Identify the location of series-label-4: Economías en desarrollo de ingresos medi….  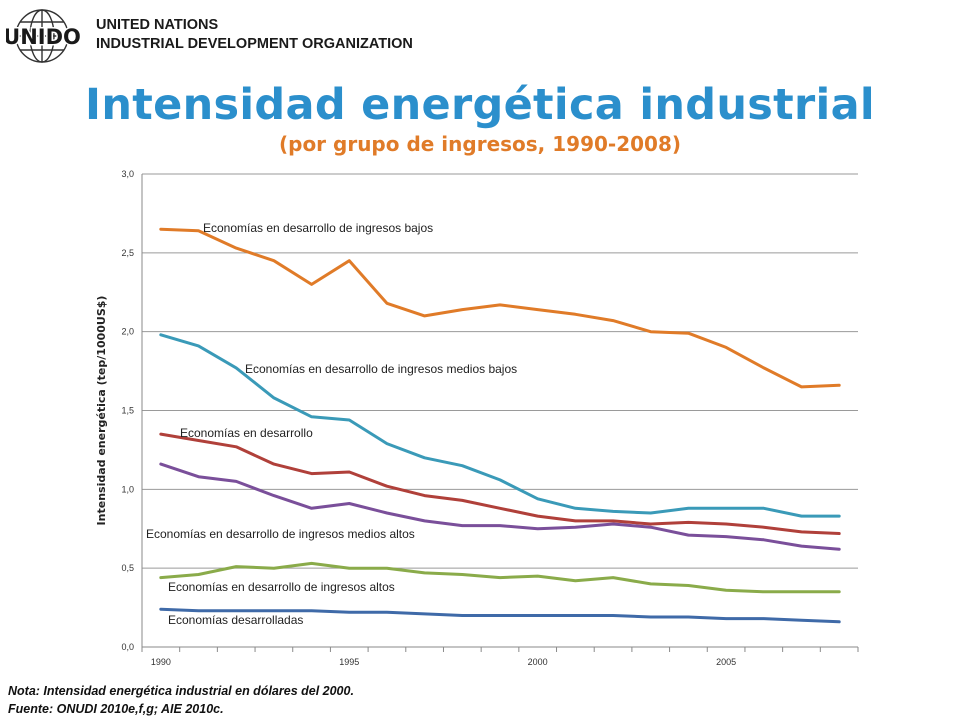
(280, 534).